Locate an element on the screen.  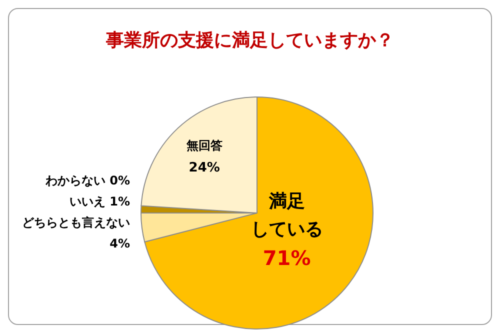
data-label: 24% is located at coordinates (204, 168).